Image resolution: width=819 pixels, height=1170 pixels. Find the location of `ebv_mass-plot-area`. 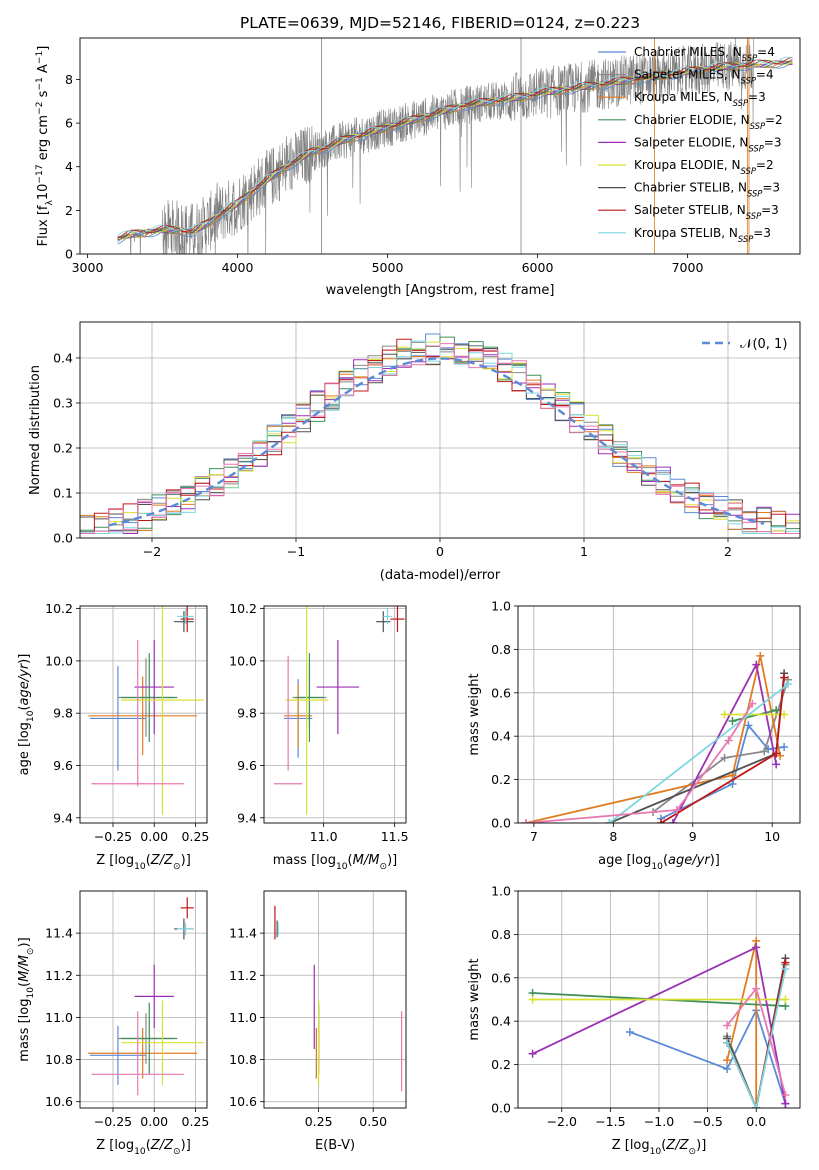

ebv_mass-plot-area is located at coordinates (338, 998).